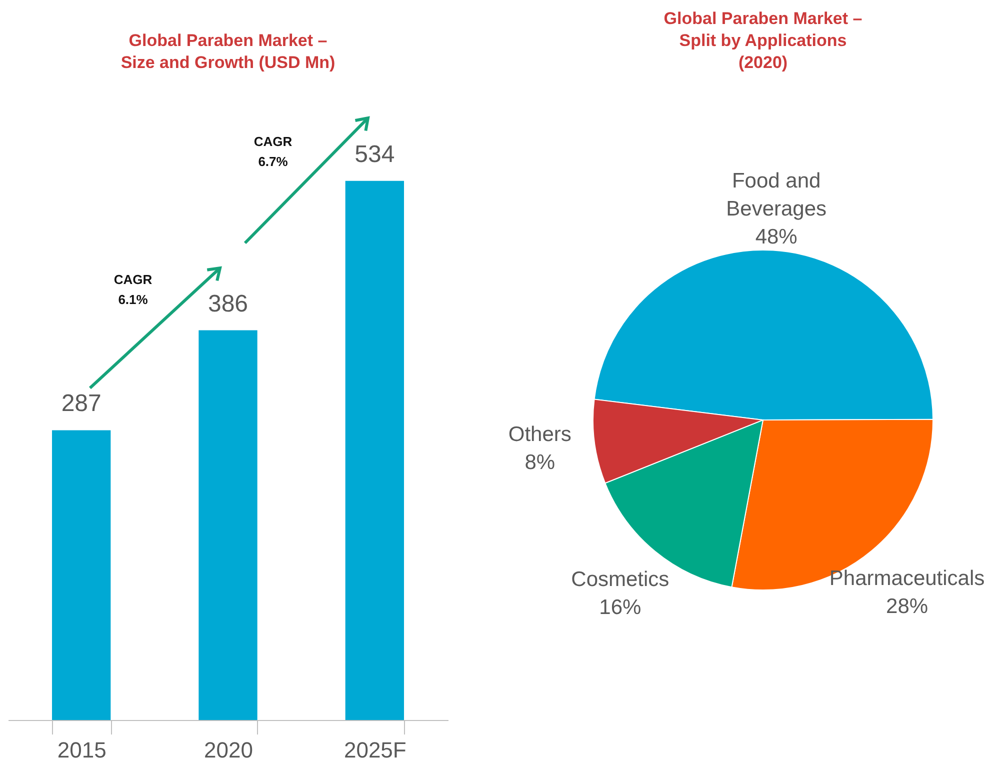 The image size is (984, 771). Describe the element at coordinates (133, 289) in the screenshot. I see `annotation: CAGR 6.1%` at that location.